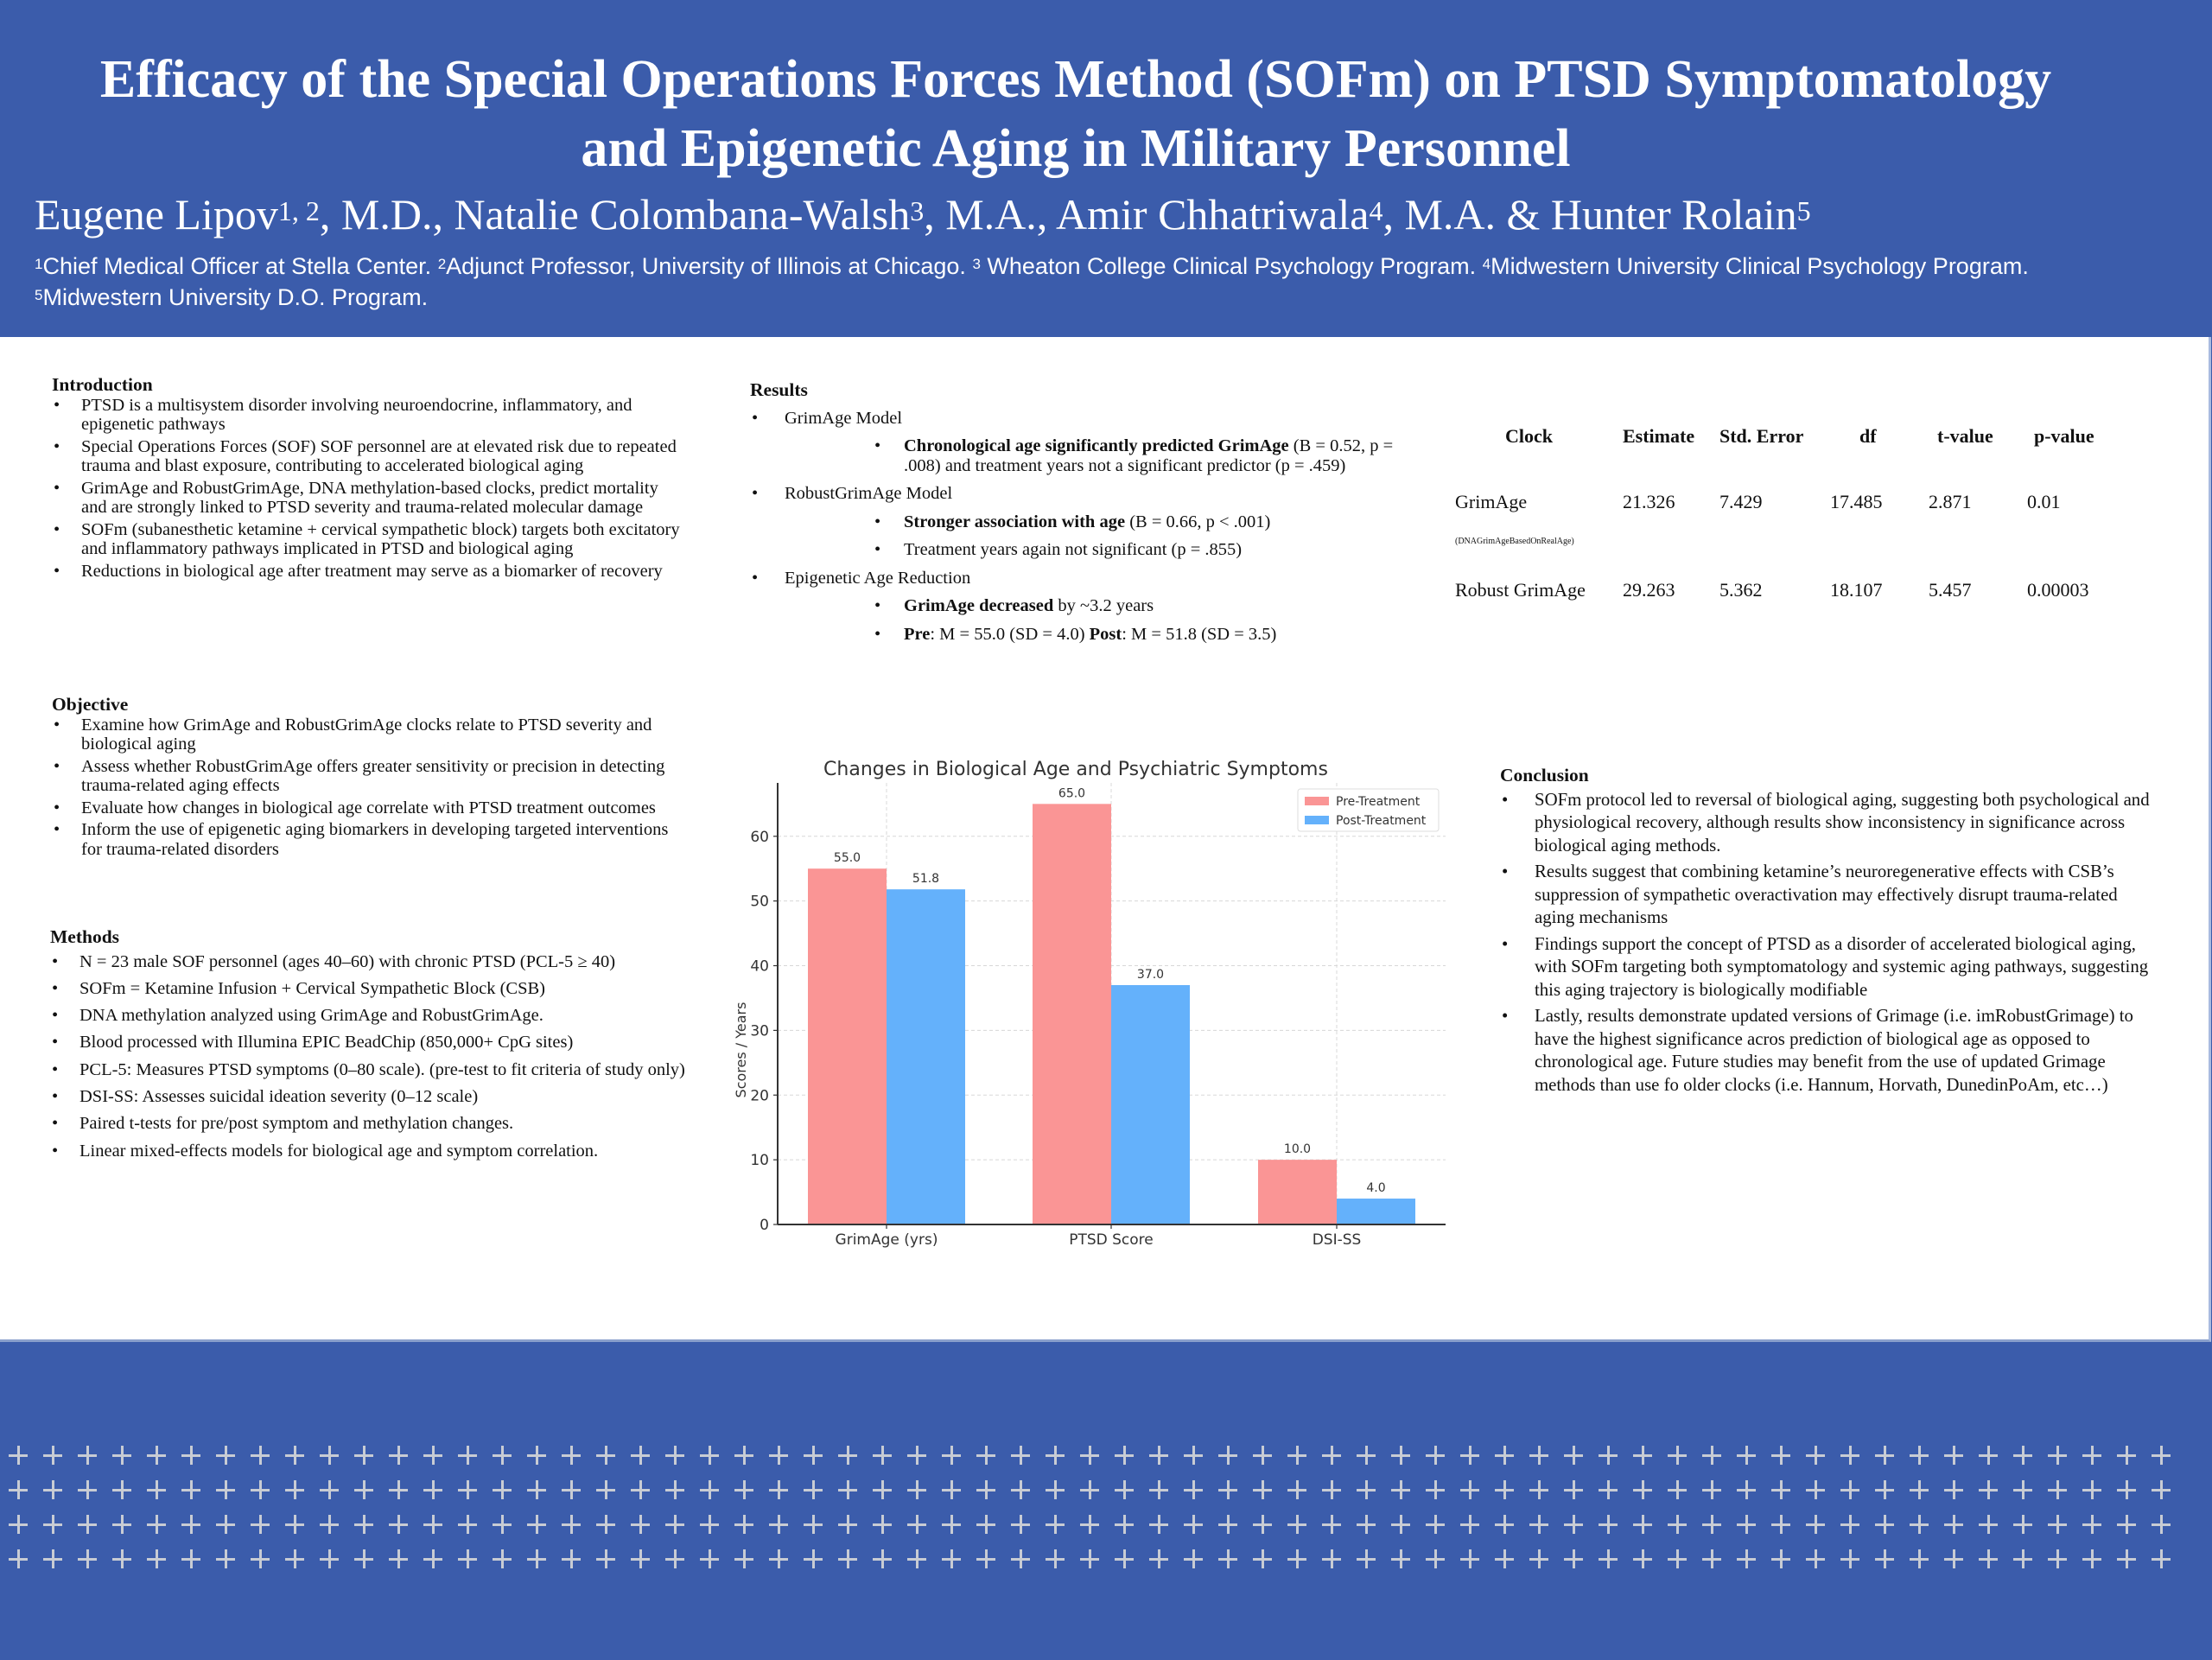 The image size is (2212, 1660). What do you see at coordinates (1317, 820) in the screenshot?
I see `legend-swatch-post` at bounding box center [1317, 820].